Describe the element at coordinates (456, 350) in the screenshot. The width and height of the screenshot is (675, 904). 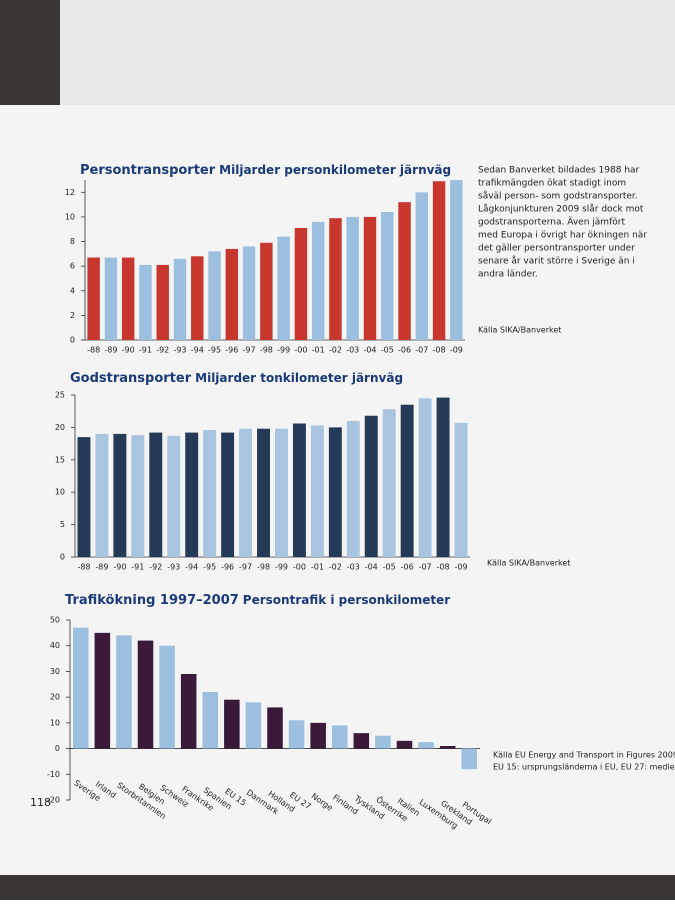
I see `x-tick-label: -09` at that location.